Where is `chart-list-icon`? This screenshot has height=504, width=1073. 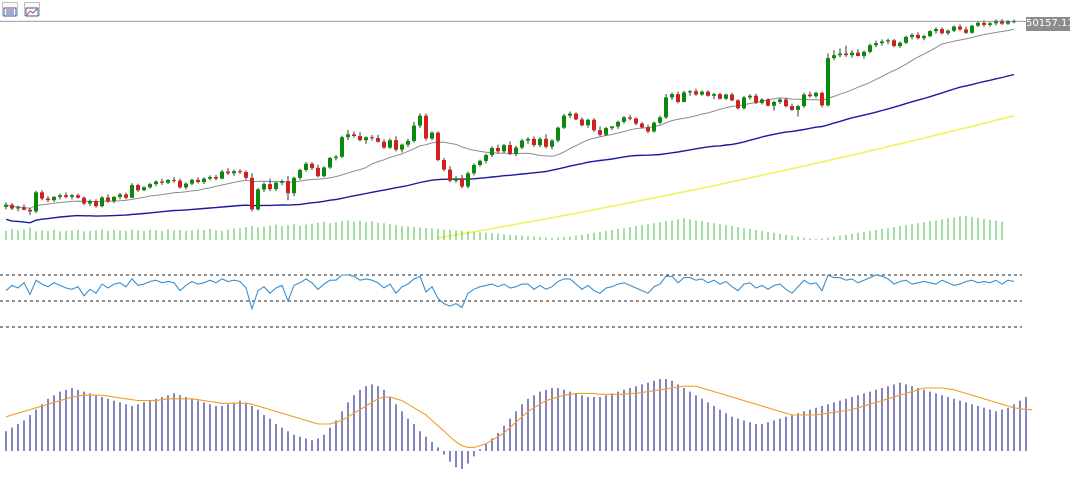 chart-list-icon is located at coordinates (10, 9).